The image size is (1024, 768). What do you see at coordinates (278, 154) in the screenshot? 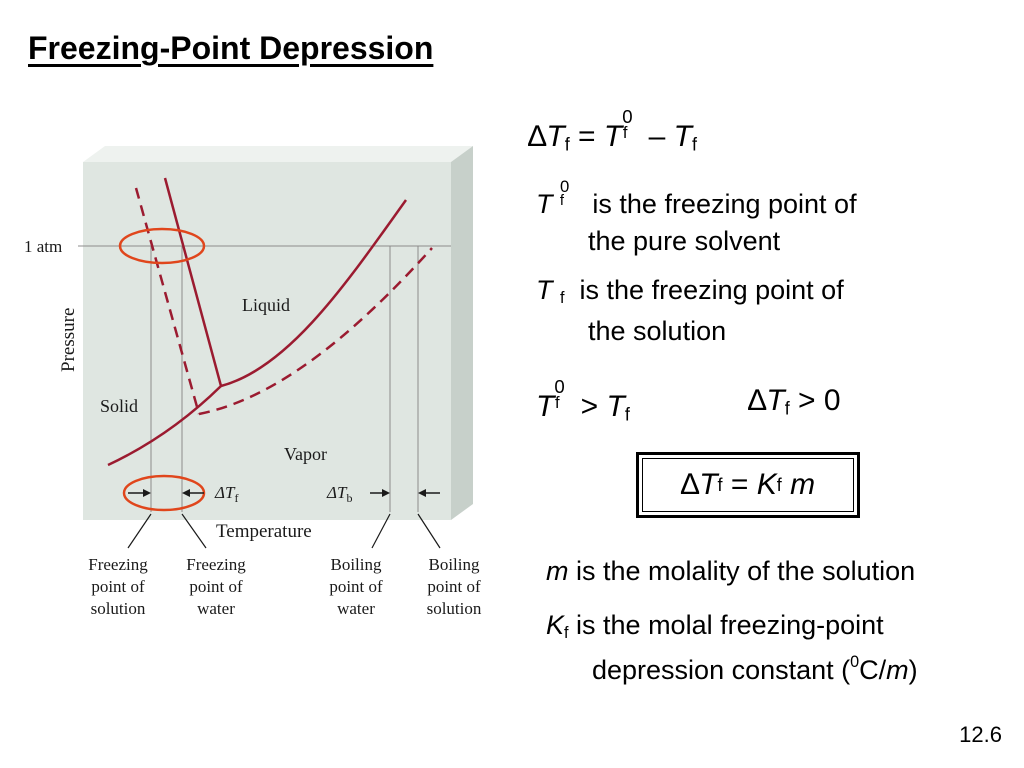
I see `panel-top-face` at bounding box center [278, 154].